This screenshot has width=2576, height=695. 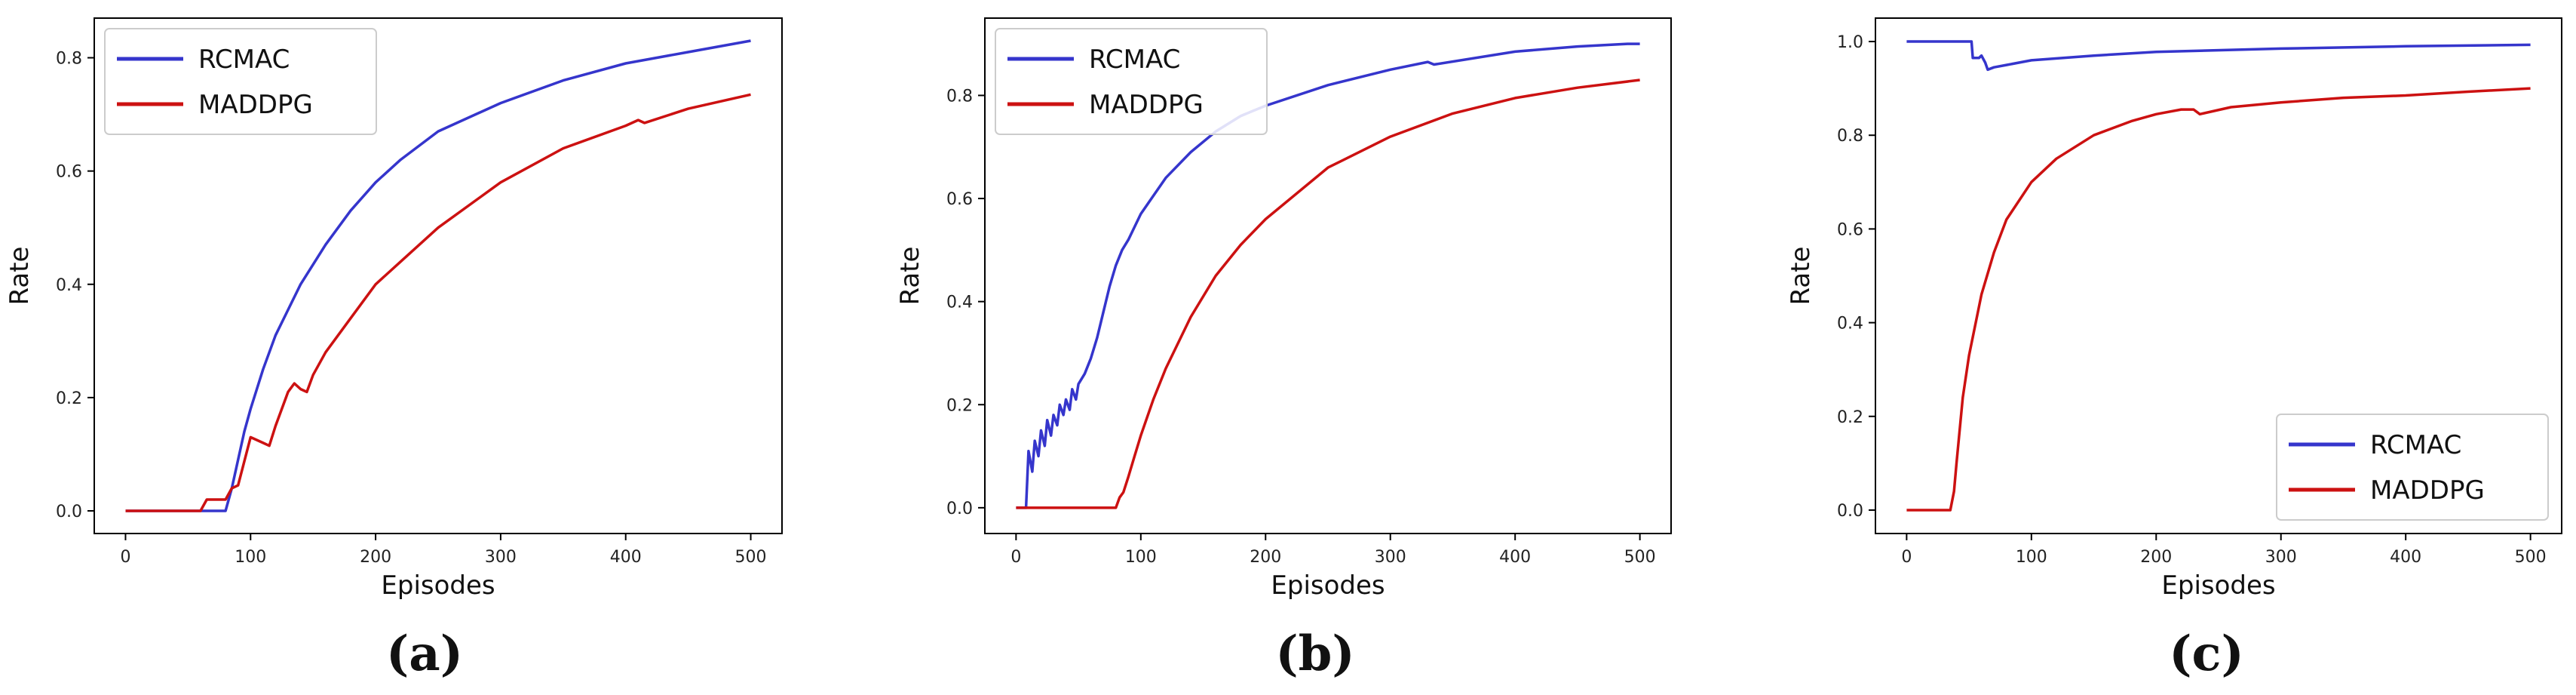 I want to click on panel-caption: (a), so click(x=424, y=654).